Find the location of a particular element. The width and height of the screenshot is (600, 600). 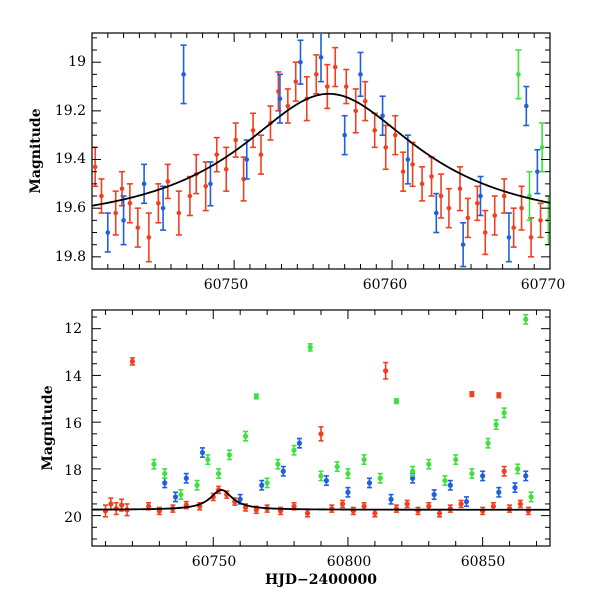

bottom-x-tick-label-1: 60800 is located at coordinates (349, 562).